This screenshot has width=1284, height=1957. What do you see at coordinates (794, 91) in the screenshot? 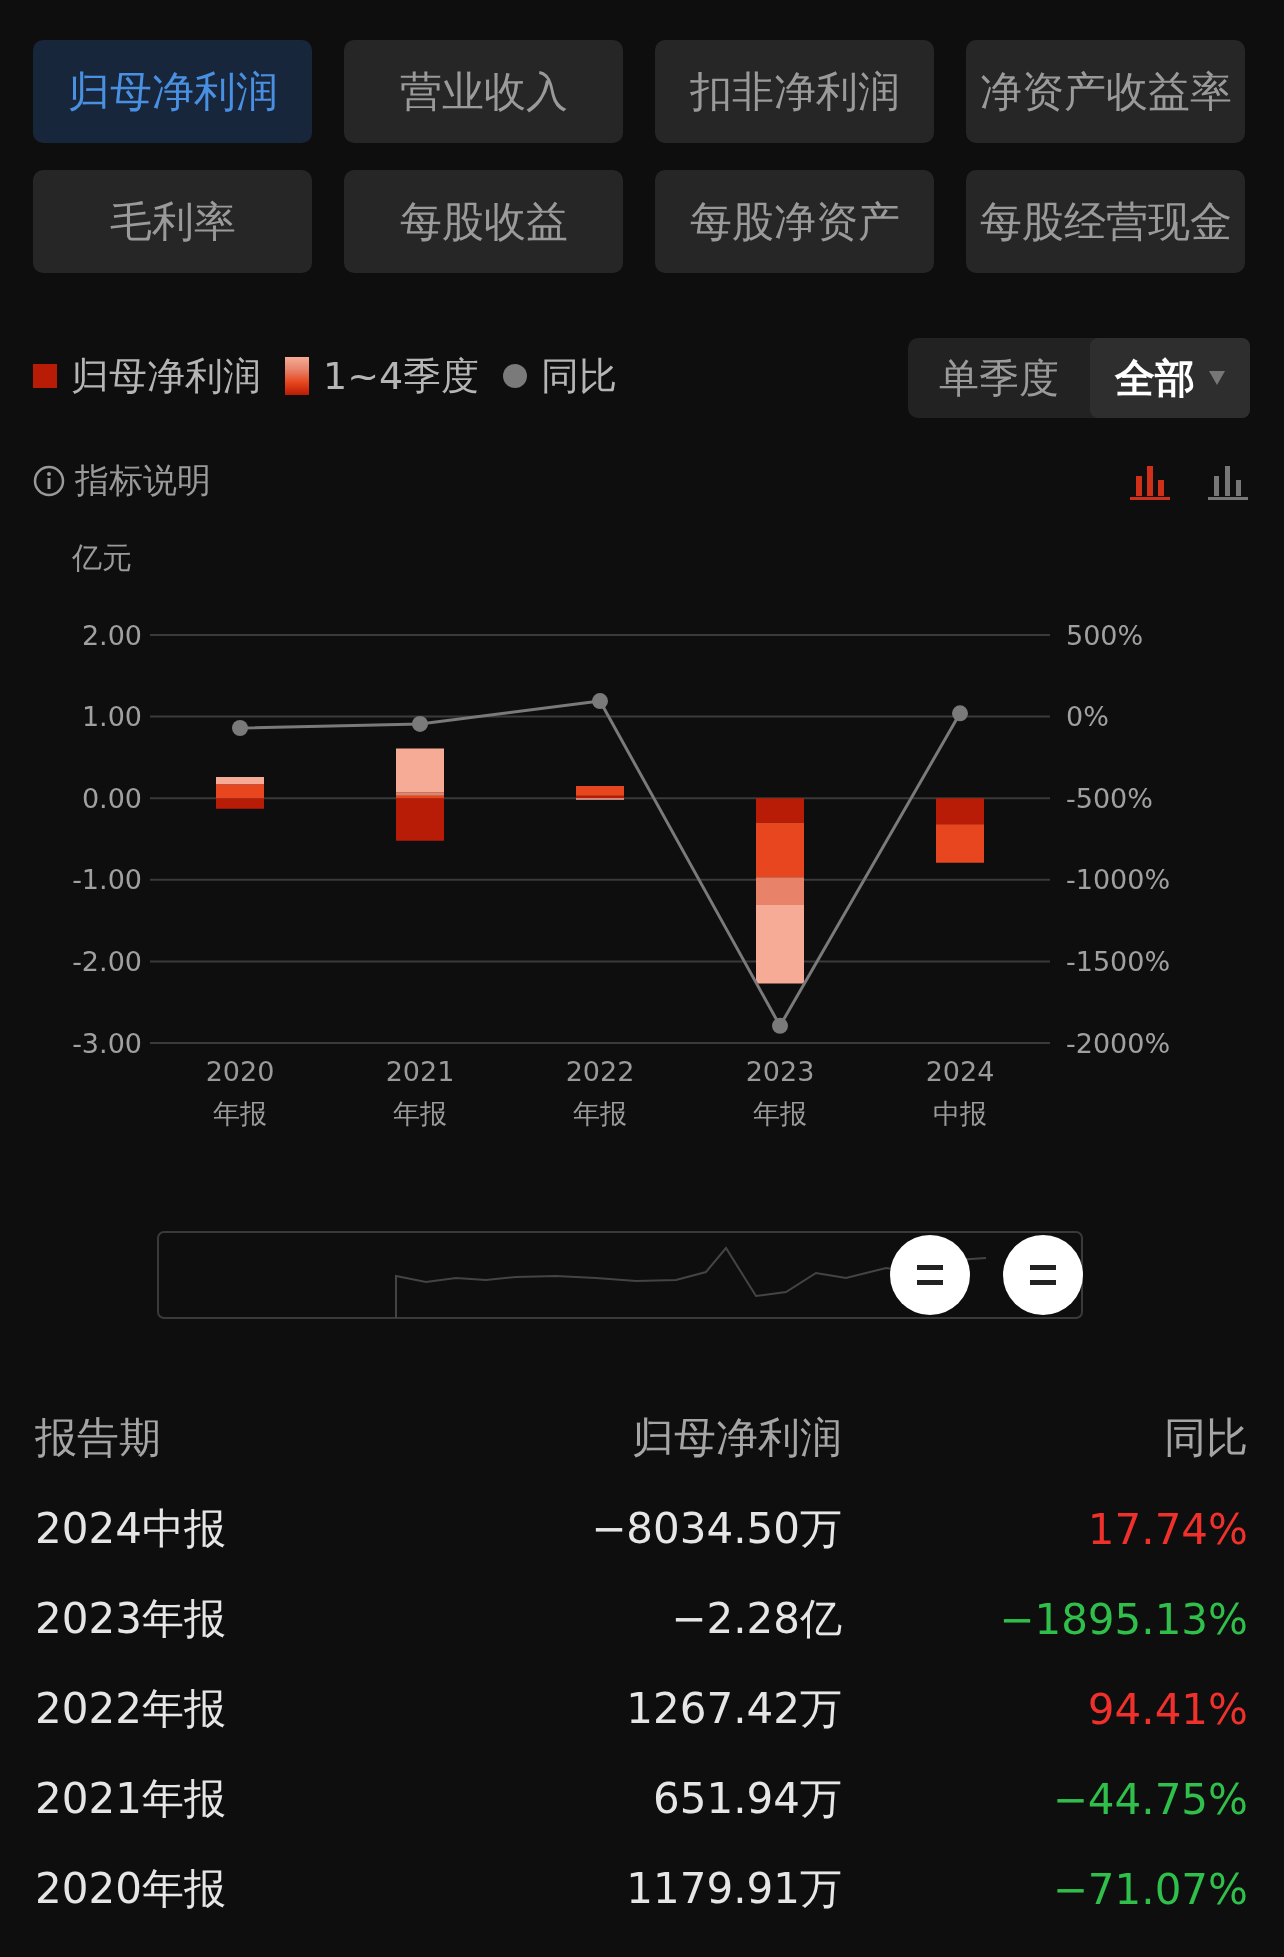
I see `text: 扣非净利润` at bounding box center [794, 91].